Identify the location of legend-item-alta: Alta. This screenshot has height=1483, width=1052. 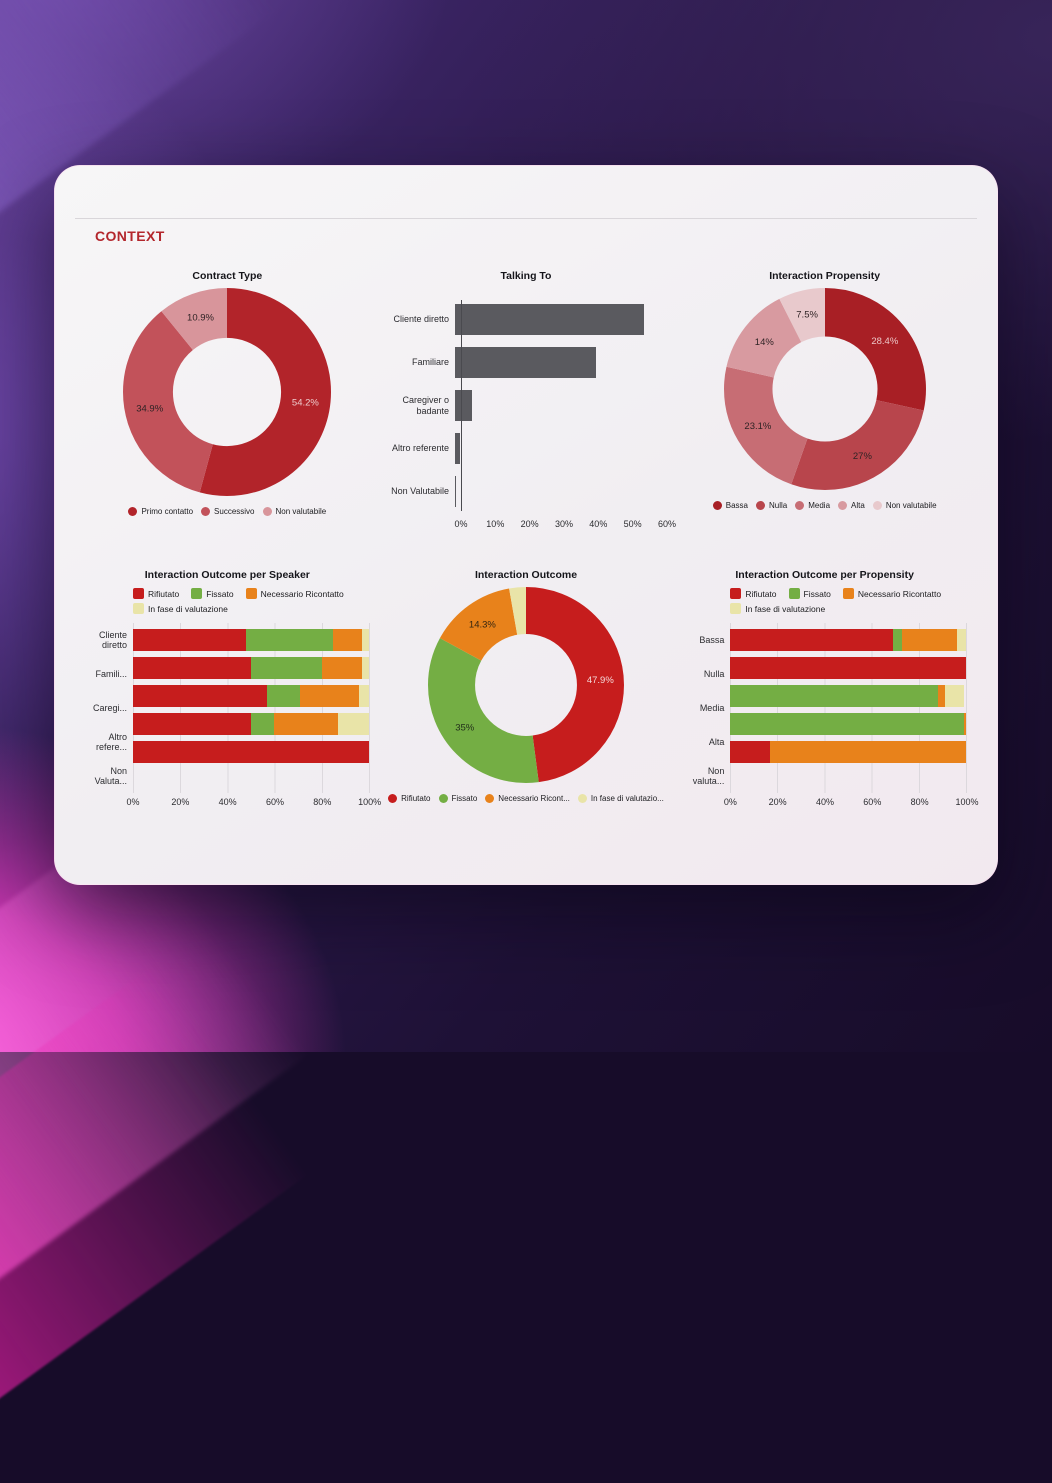
(851, 505).